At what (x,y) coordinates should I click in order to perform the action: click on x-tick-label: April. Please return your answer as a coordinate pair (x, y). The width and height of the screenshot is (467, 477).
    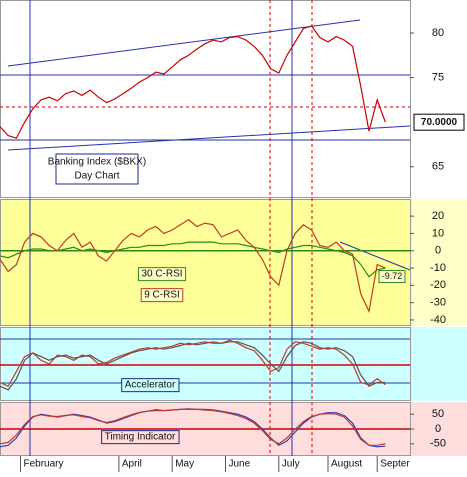
    Looking at the image, I should click on (132, 464).